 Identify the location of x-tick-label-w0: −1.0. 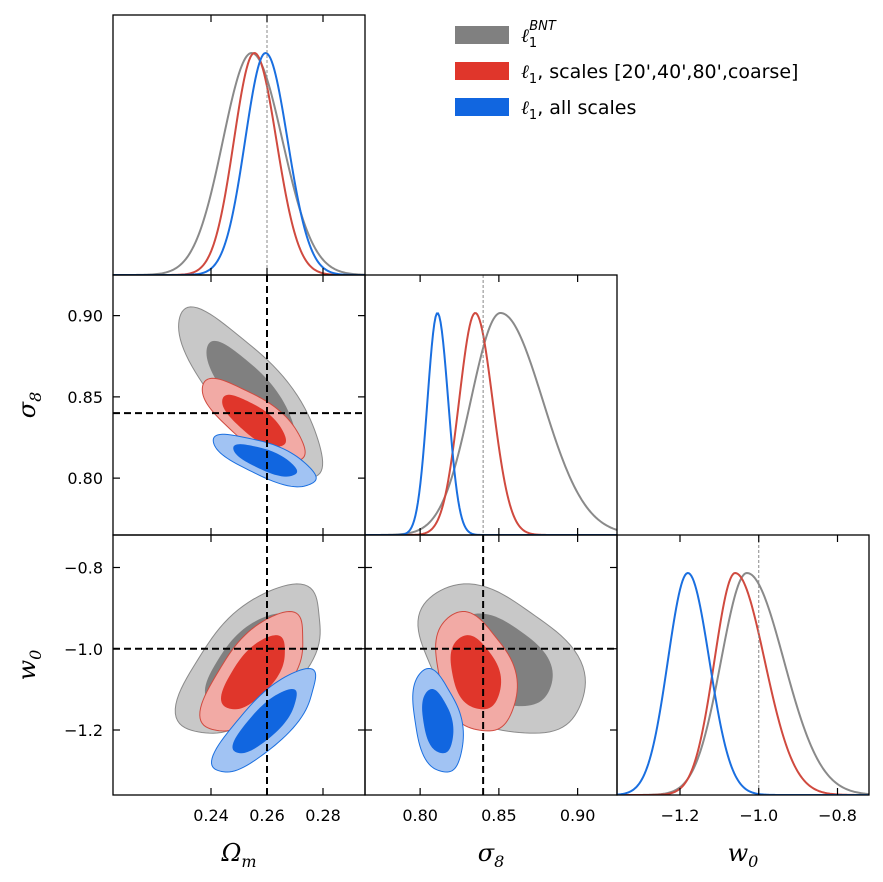
(758, 815).